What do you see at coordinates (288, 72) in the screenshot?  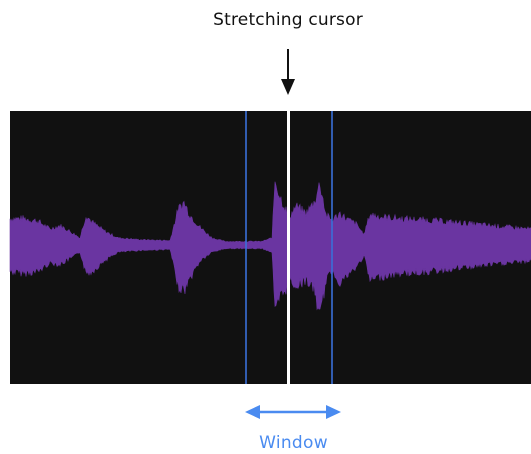 I see `arrow-down-icon` at bounding box center [288, 72].